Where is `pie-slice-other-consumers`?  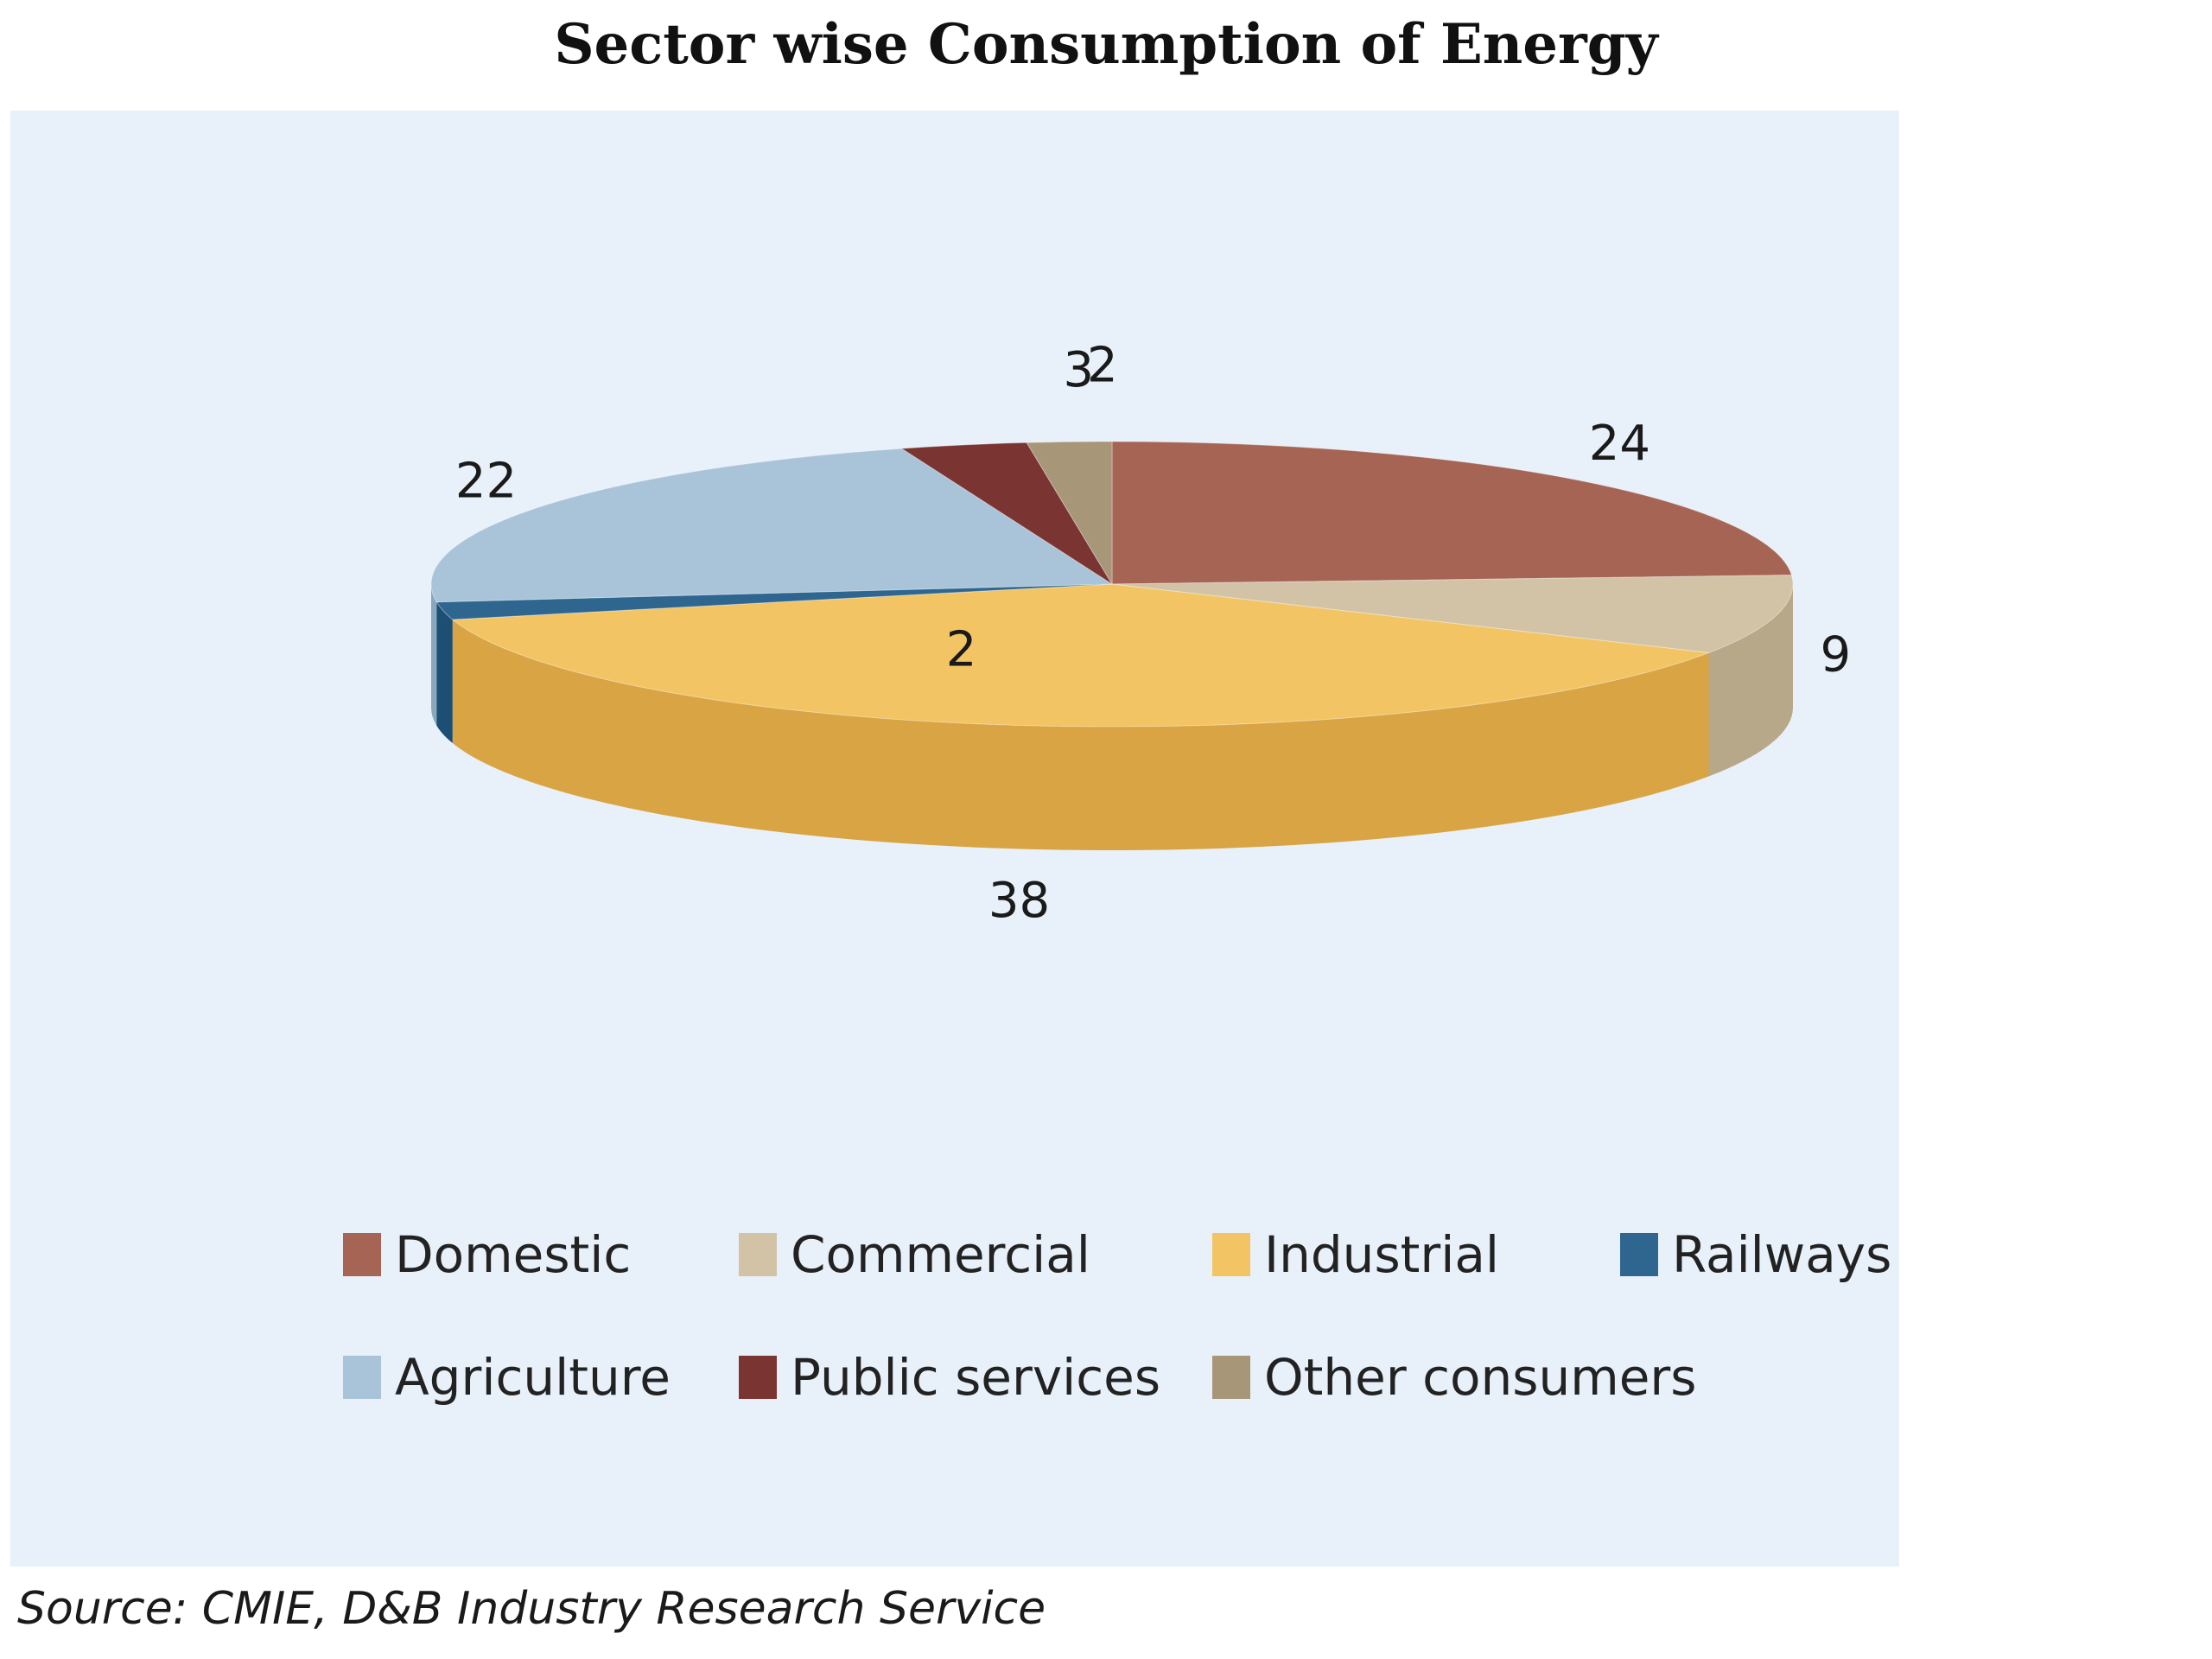 pie-slice-other-consumers is located at coordinates (1069, 513).